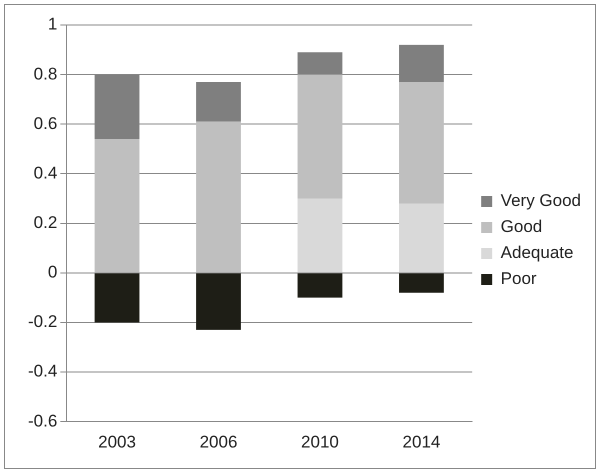 This screenshot has width=602, height=475. Describe the element at coordinates (46, 222) in the screenshot. I see `y-tick-label: 0.2` at that location.